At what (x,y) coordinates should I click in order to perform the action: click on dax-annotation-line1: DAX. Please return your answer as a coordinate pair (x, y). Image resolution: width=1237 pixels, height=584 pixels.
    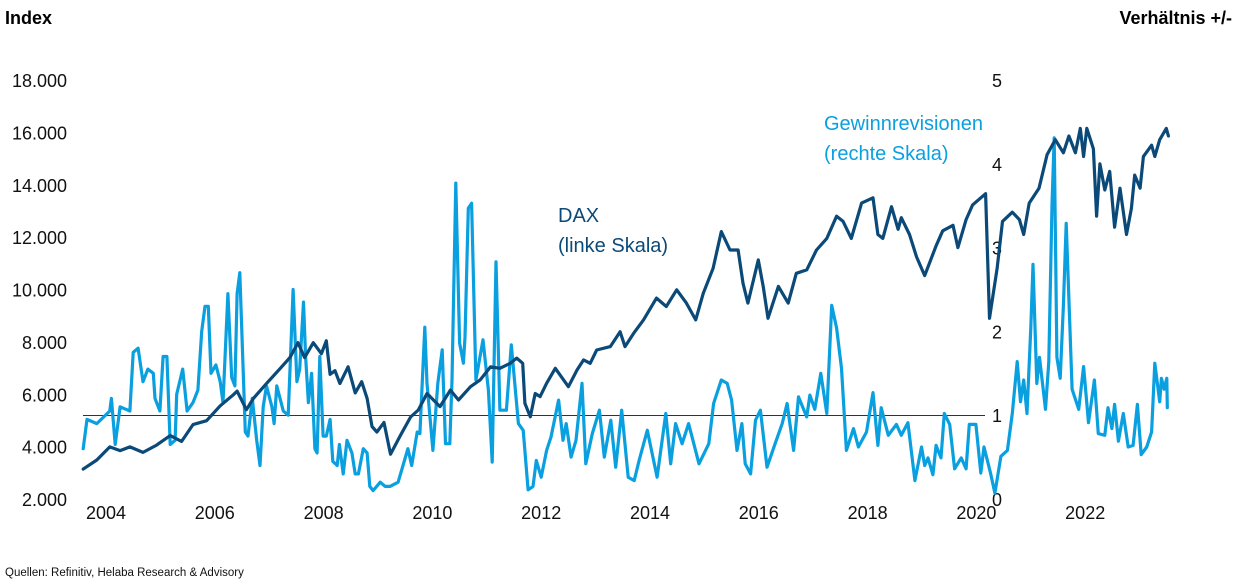
    Looking at the image, I should click on (578, 216).